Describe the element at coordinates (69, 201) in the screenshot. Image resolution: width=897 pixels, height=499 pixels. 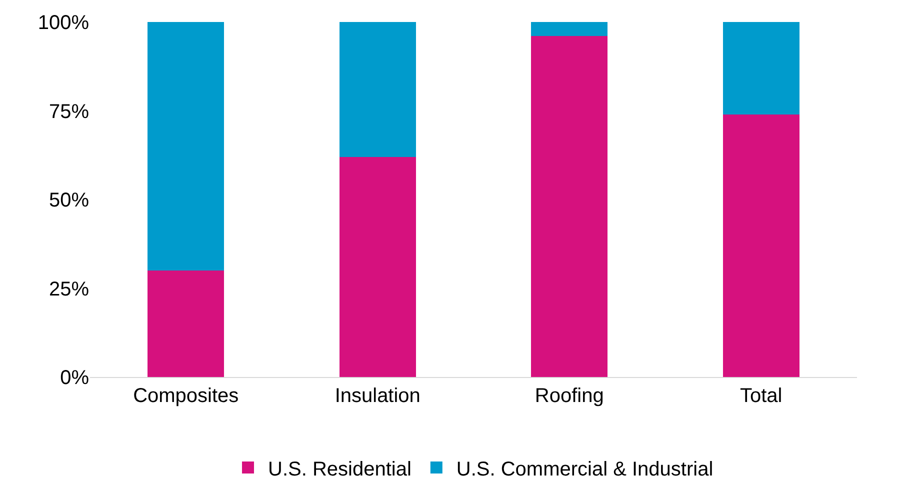
I see `y-tick-label: 50%` at that location.